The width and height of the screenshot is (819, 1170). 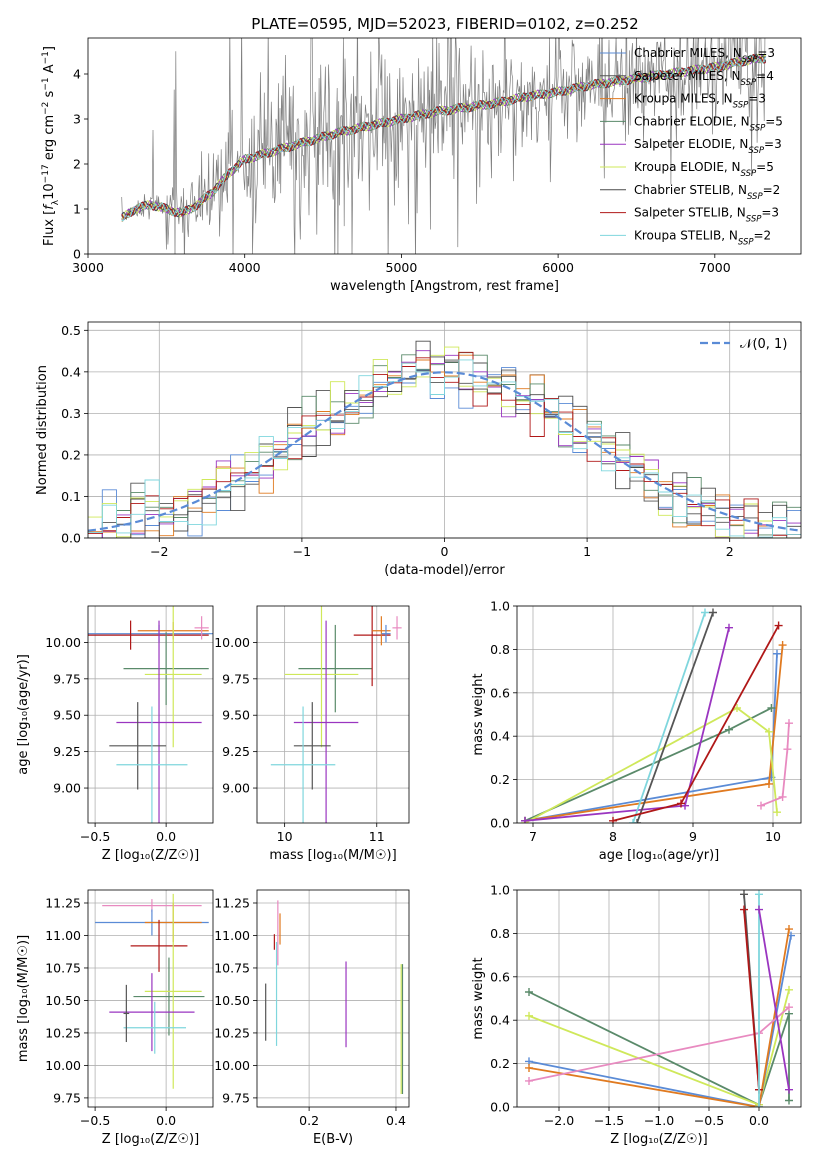 What do you see at coordinates (659, 1120) in the screenshot?
I see `x-tick-label: −1.0` at bounding box center [659, 1120].